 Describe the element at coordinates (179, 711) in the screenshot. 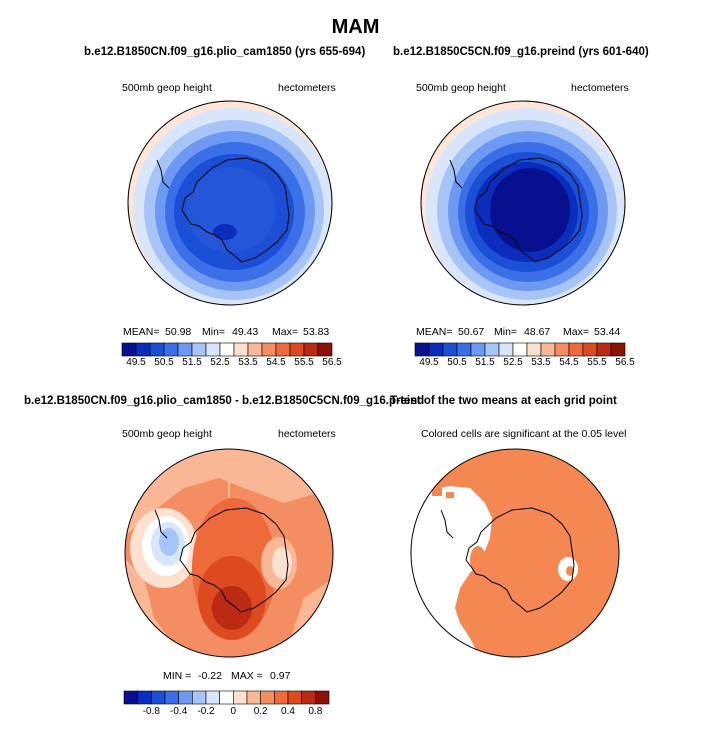

I see `colorbar-tick-label: -0.4` at that location.